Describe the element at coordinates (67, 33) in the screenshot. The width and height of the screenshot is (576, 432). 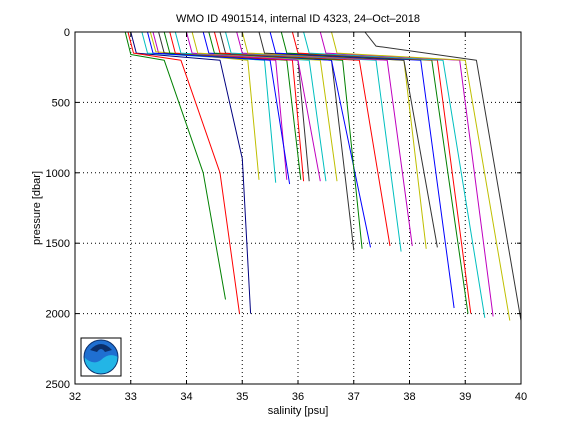
I see `y-tick-label: 0` at that location.